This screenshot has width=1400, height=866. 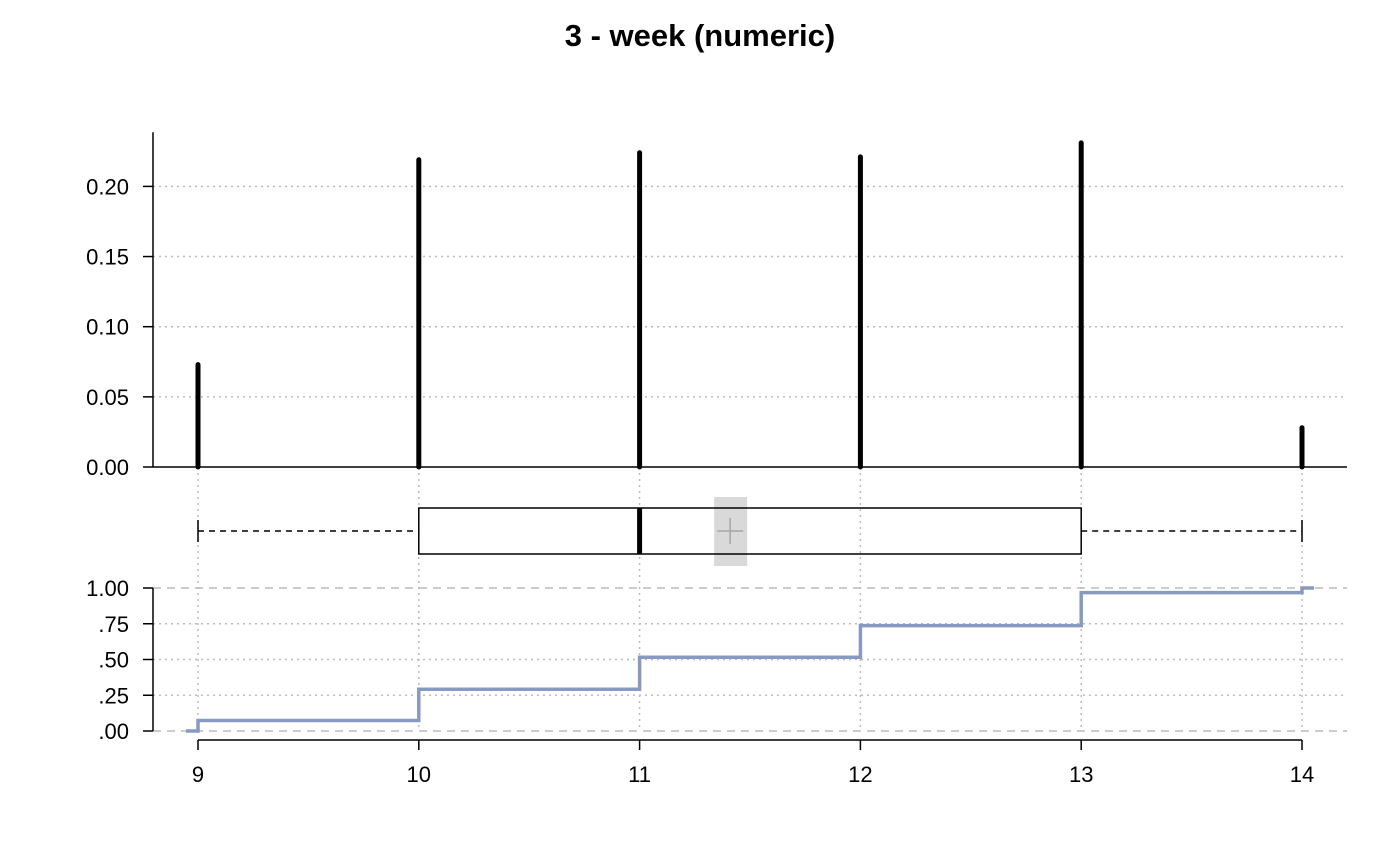 What do you see at coordinates (107, 257) in the screenshot?
I see `prop-y-tick-label: 0.15` at bounding box center [107, 257].